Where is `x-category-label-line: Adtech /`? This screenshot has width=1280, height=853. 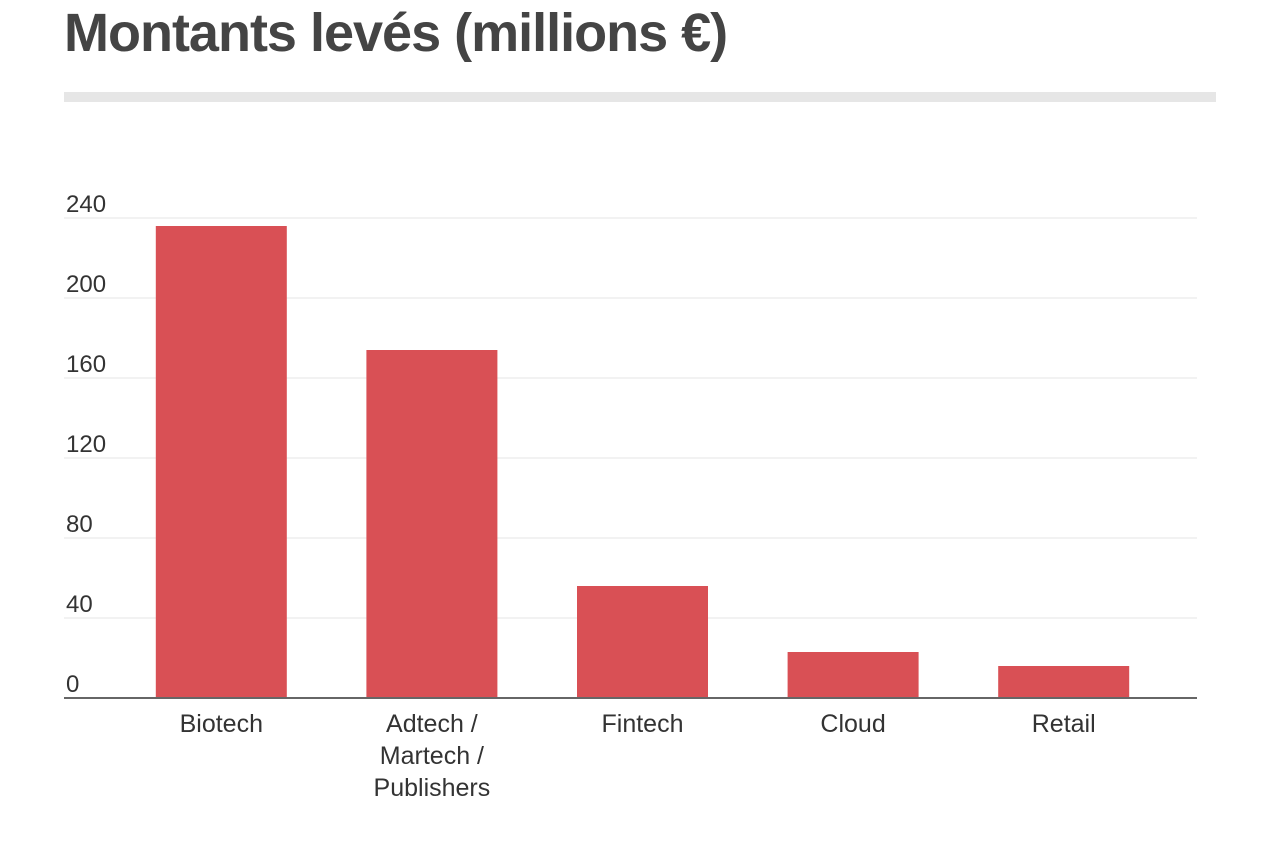 x-category-label-line: Adtech / is located at coordinates (432, 724).